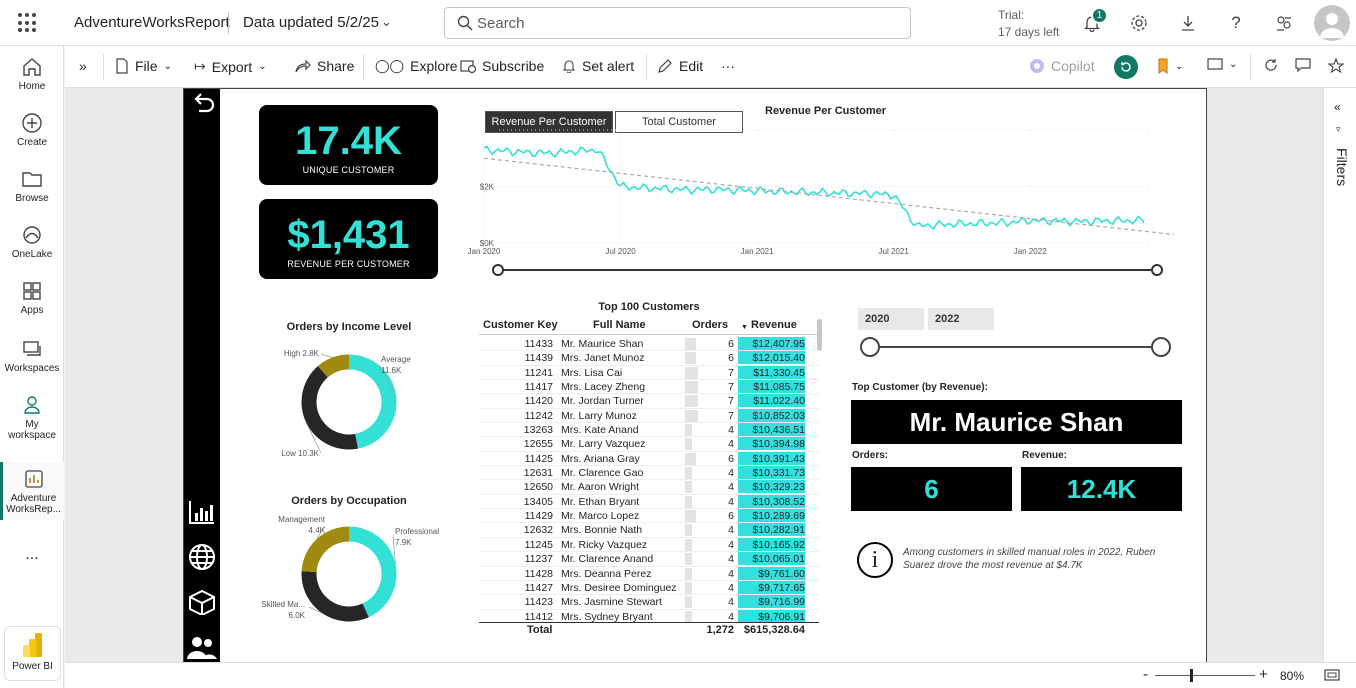 This screenshot has height=688, width=1356. Describe the element at coordinates (1303, 65) in the screenshot. I see `comment-icon` at that location.